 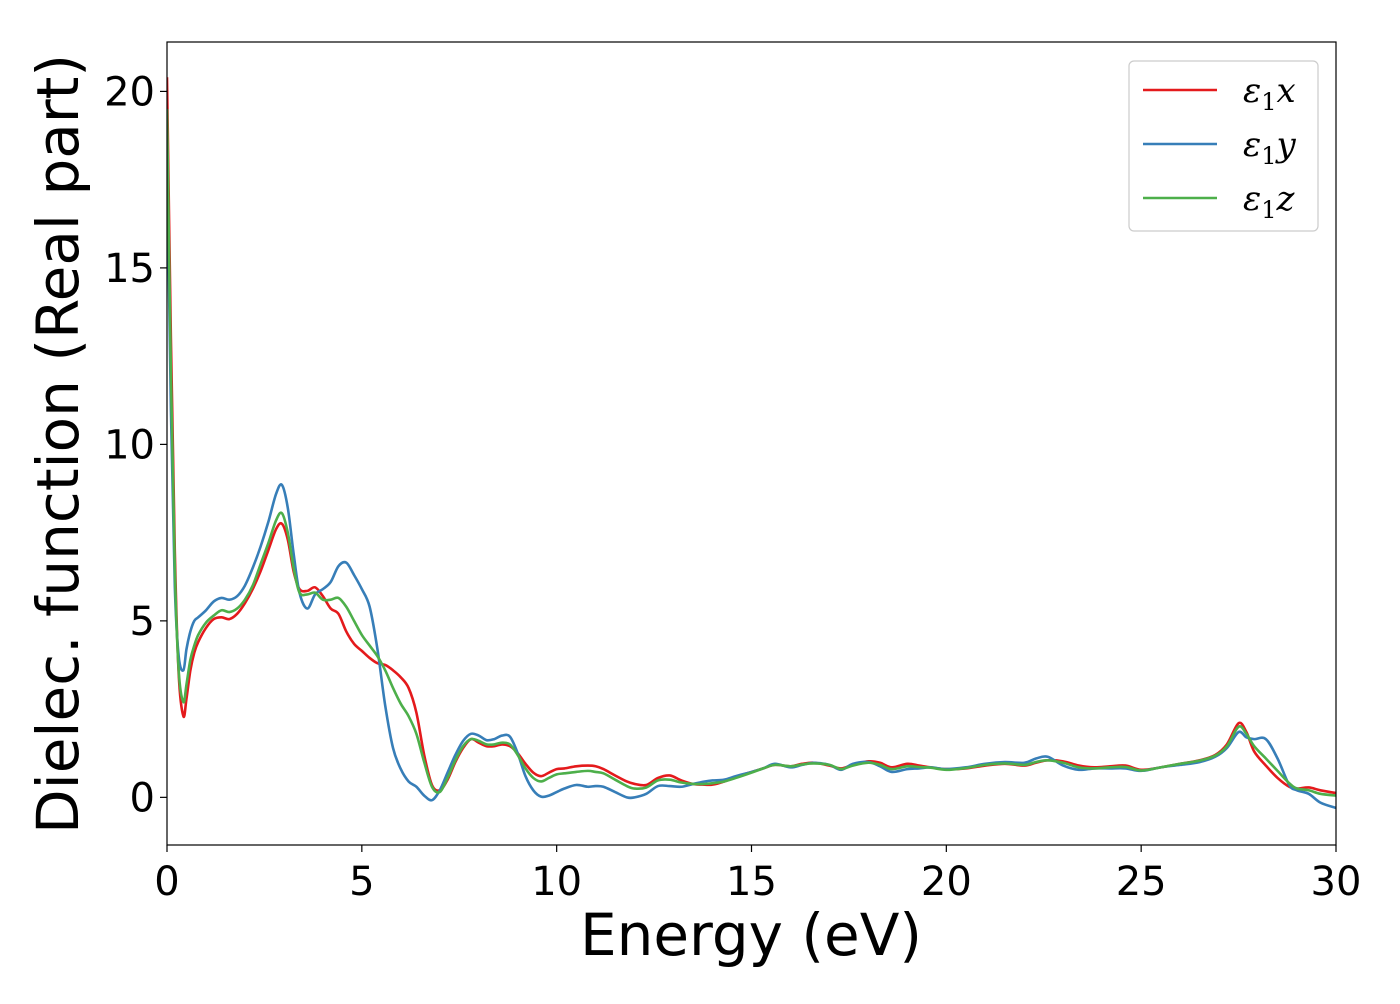 I want to click on x-tick-label: 30, so click(x=1336, y=882).